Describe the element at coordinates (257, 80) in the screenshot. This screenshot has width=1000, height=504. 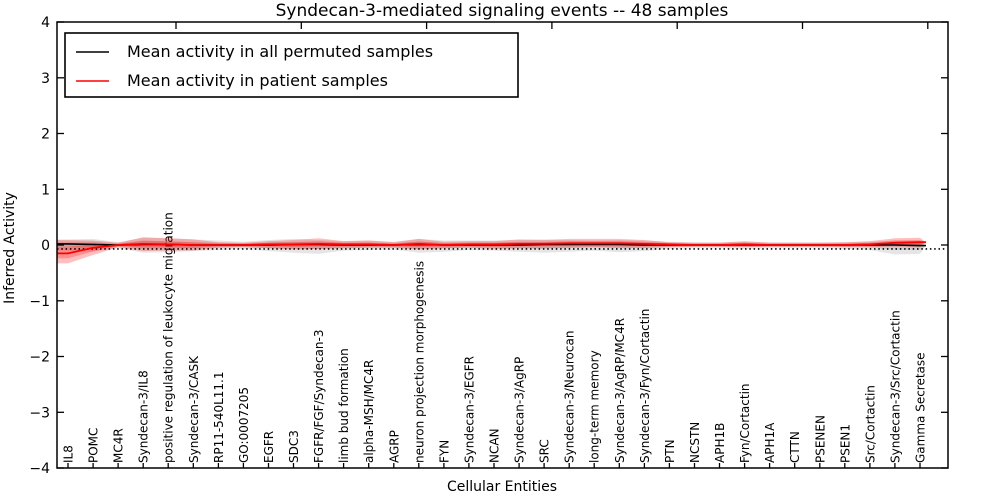
I see `legend-patient-label: Mean activity in patient samples` at that location.